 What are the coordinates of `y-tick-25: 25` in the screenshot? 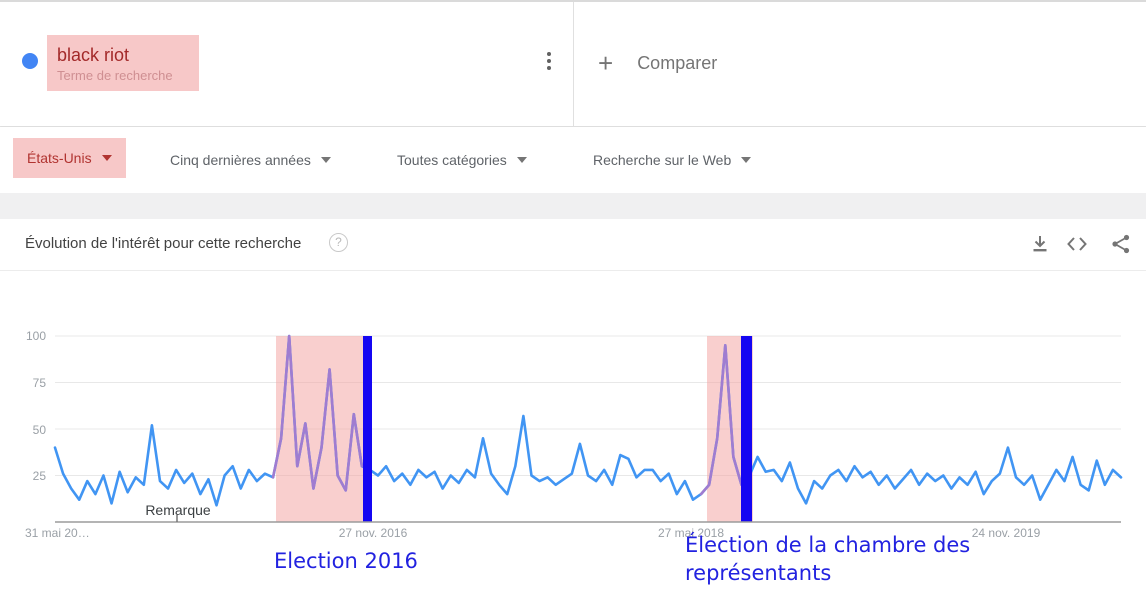 It's located at (39, 476).